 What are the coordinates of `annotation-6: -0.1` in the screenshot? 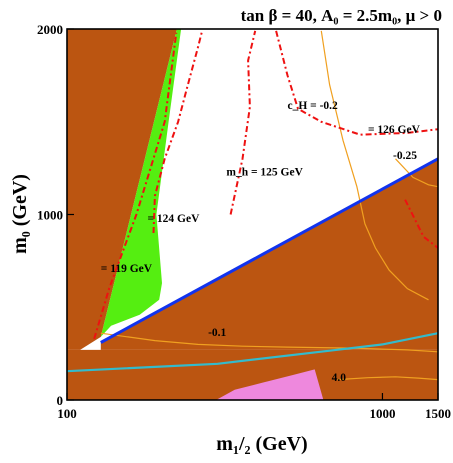 It's located at (217, 333).